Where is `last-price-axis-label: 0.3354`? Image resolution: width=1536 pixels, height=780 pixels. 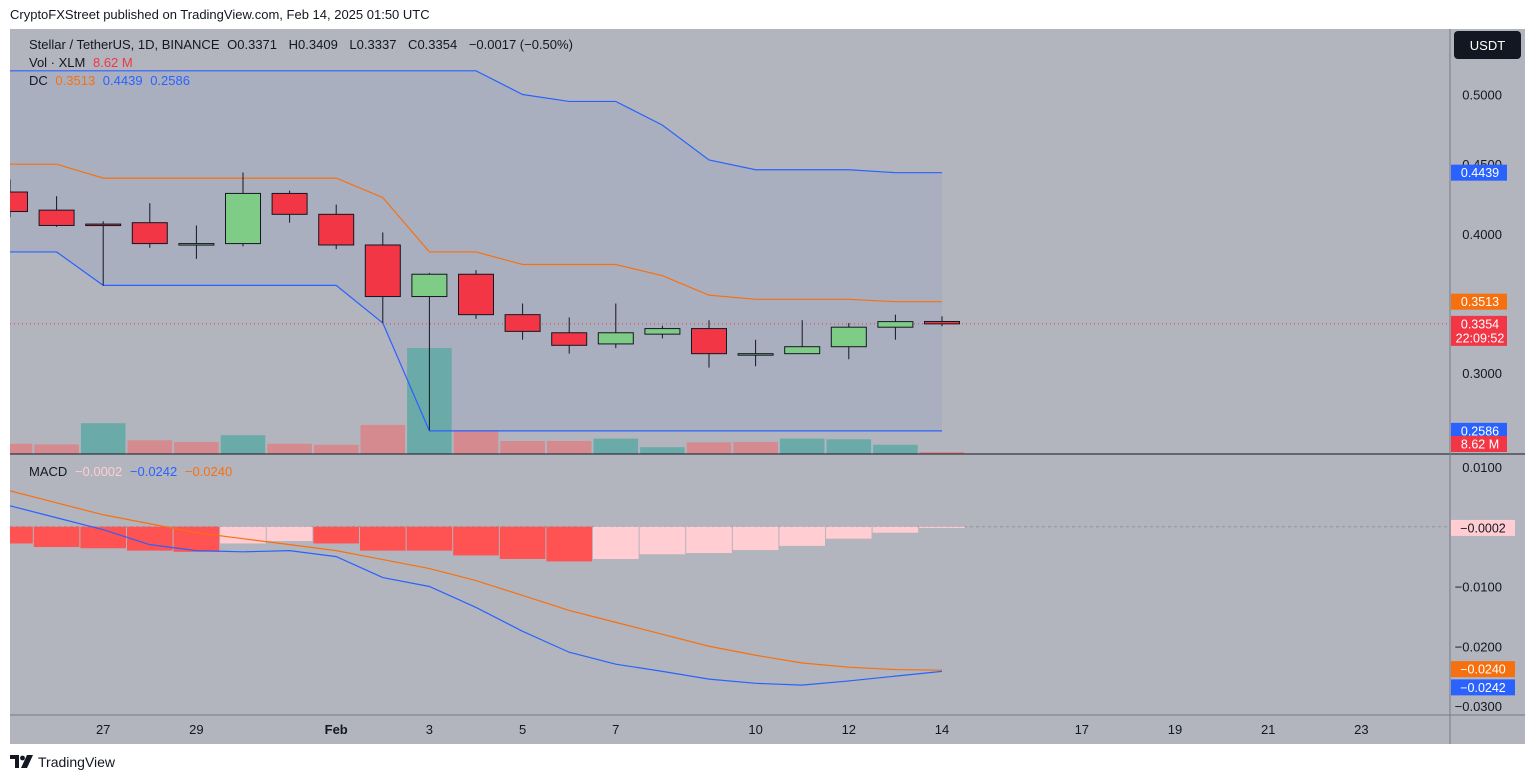
last-price-axis-label: 0.3354 is located at coordinates (1480, 324).